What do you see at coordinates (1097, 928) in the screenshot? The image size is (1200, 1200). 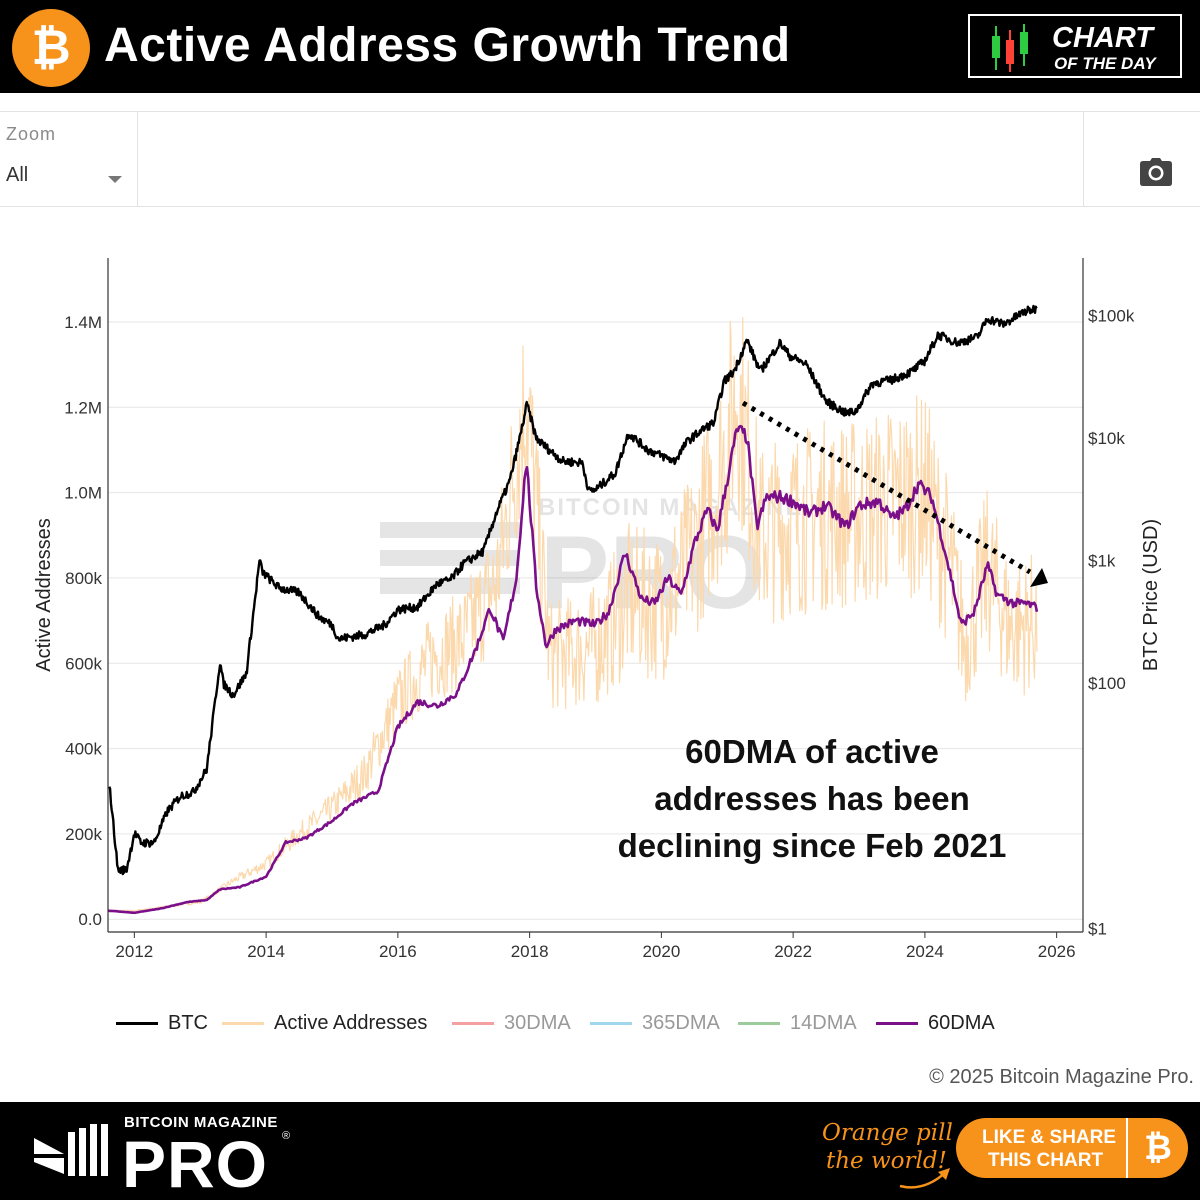 I see `y2-tick-label: $1` at bounding box center [1097, 928].